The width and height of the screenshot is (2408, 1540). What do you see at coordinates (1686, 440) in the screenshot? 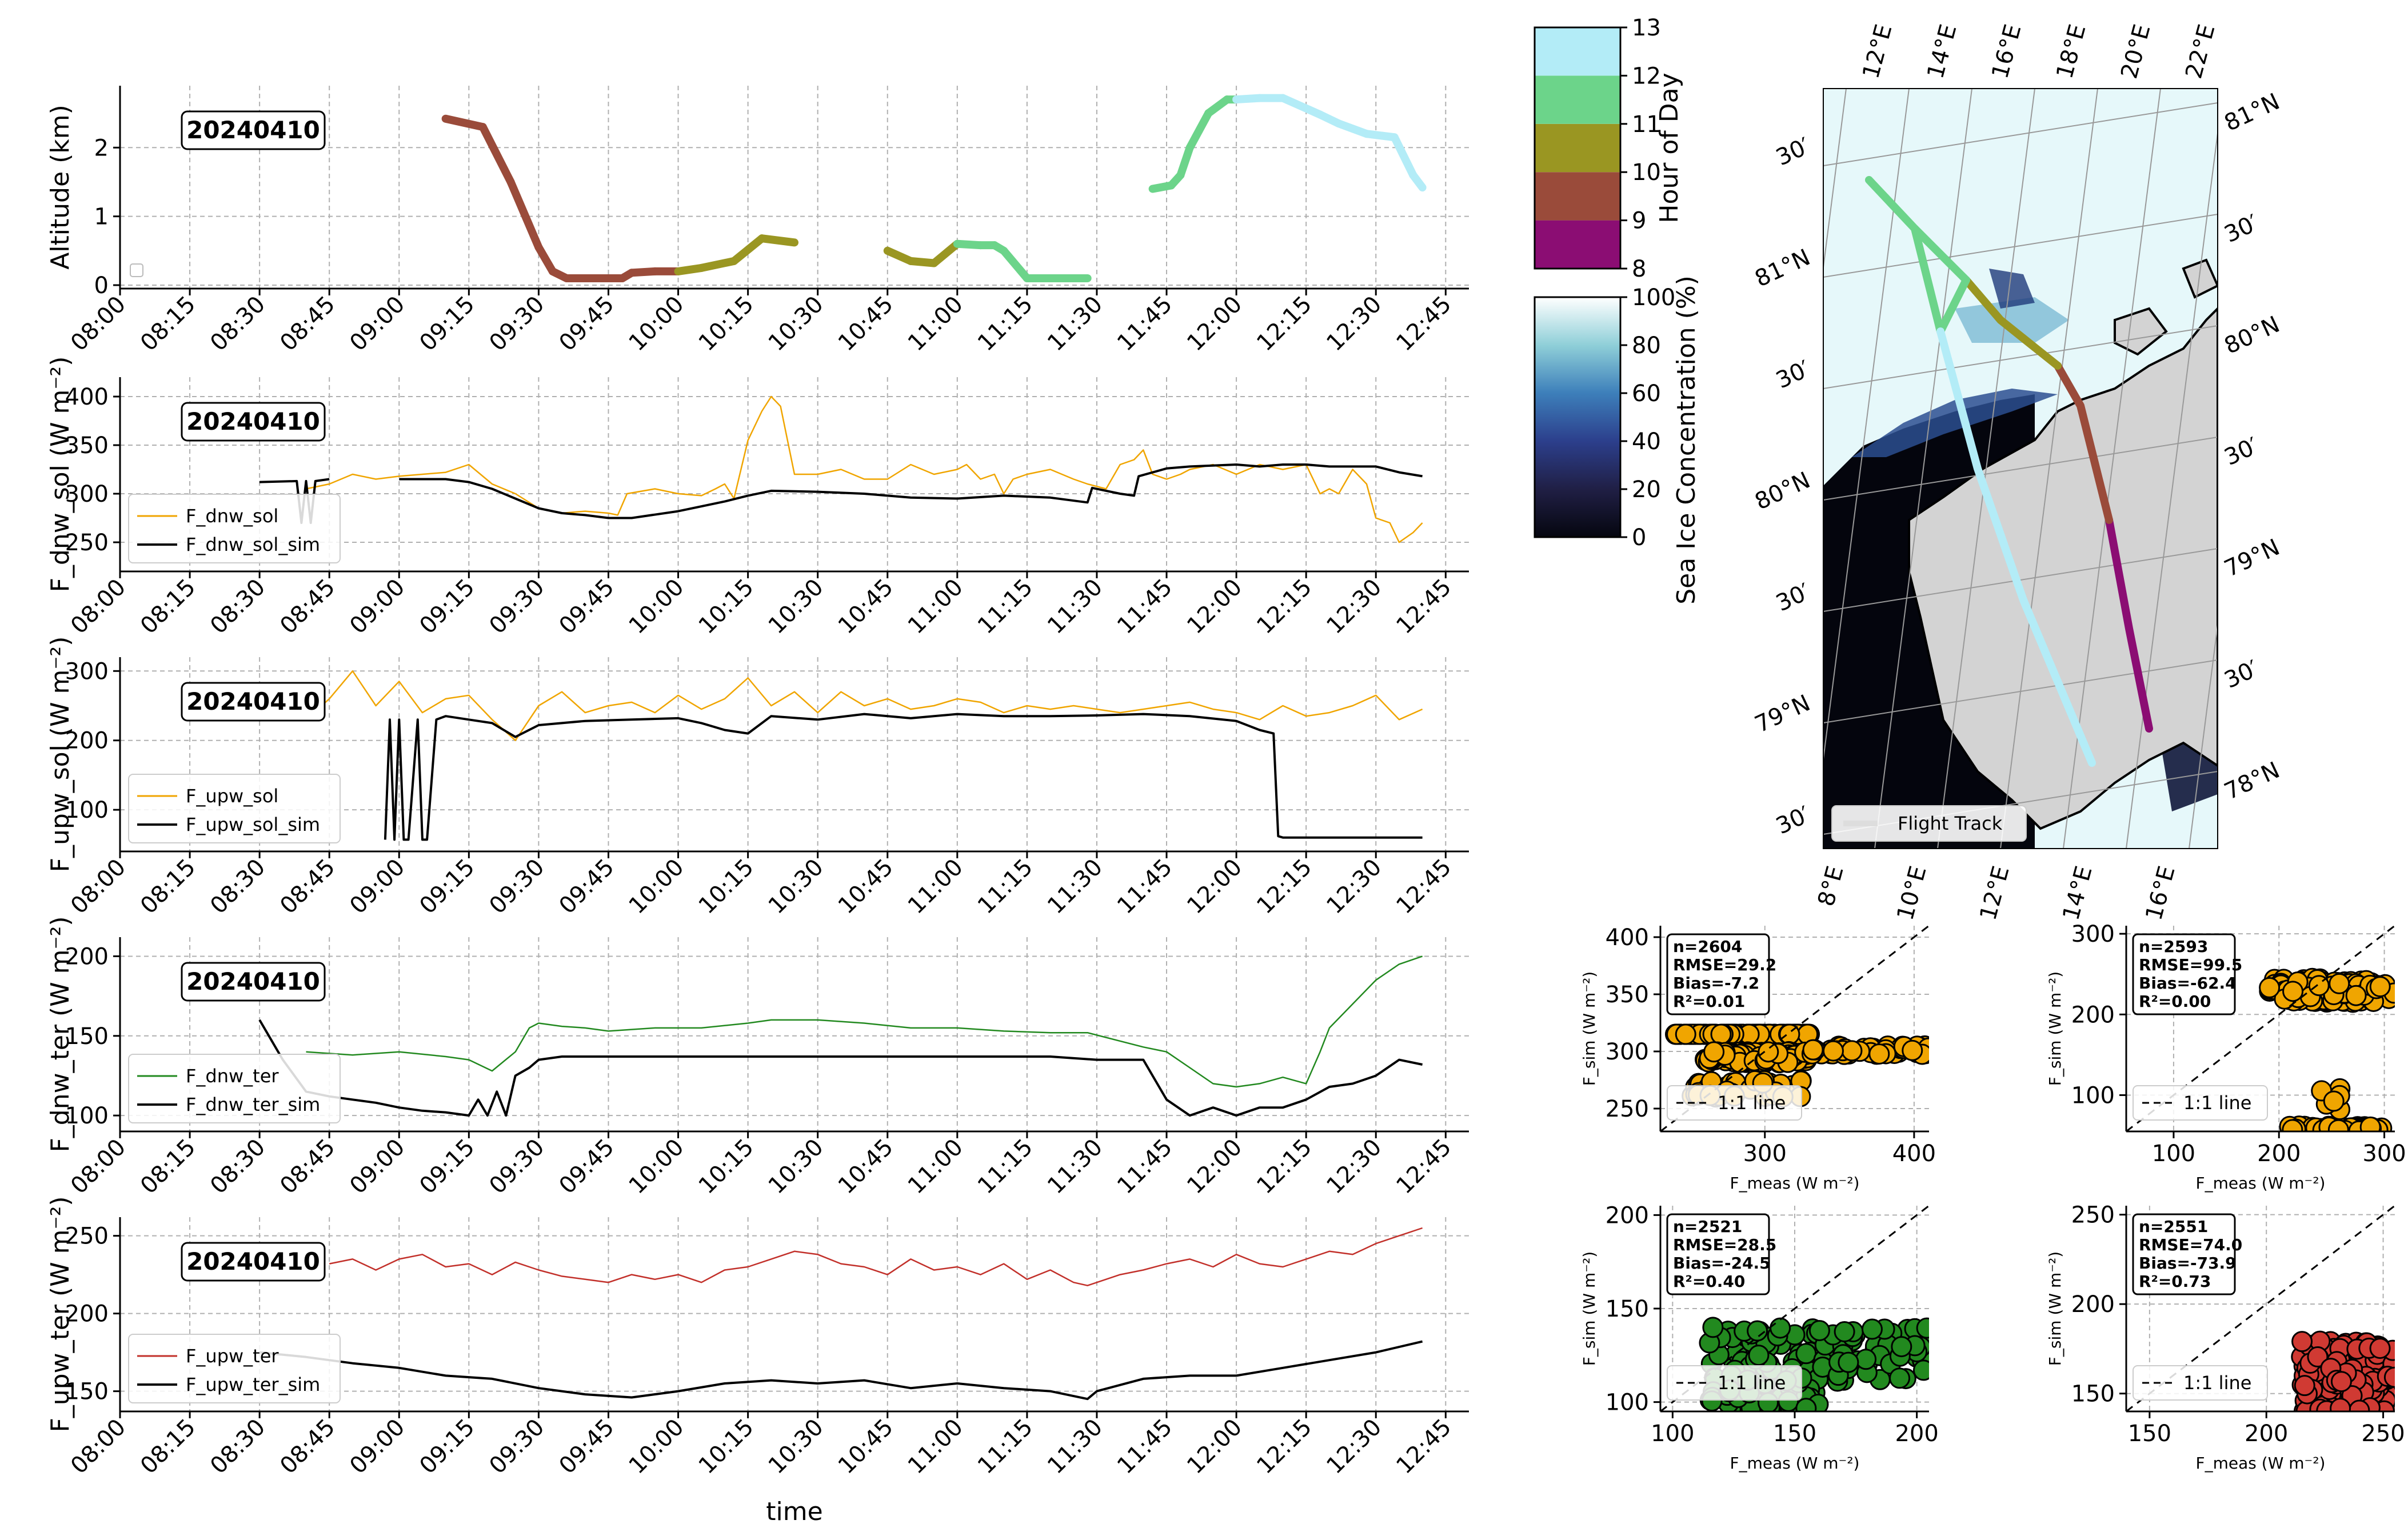
I see `ice-colorbar-label: Sea Ice Concentration (%)` at bounding box center [1686, 440].